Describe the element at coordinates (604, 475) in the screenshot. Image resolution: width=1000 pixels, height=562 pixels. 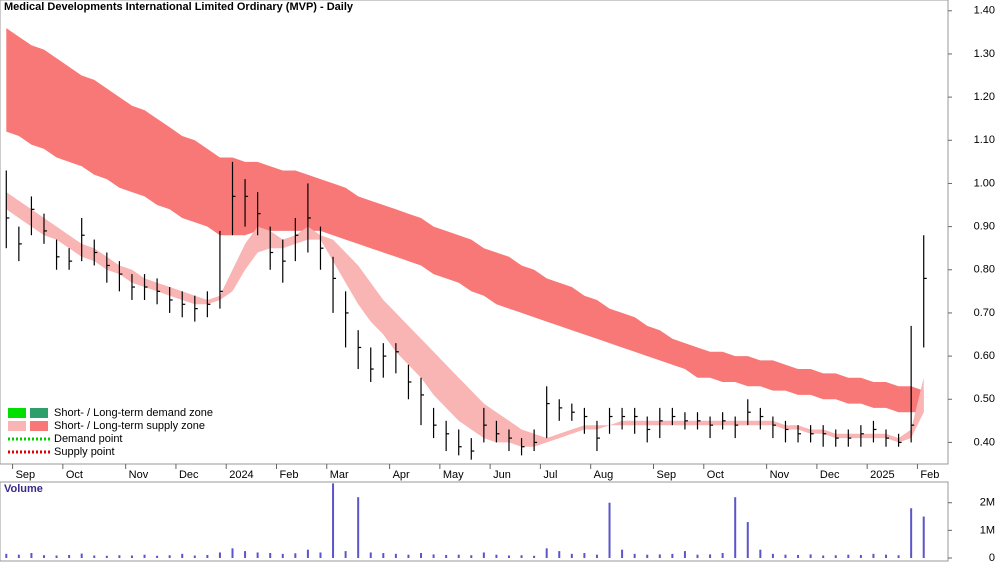
I see `x-tick-label: Aug` at that location.